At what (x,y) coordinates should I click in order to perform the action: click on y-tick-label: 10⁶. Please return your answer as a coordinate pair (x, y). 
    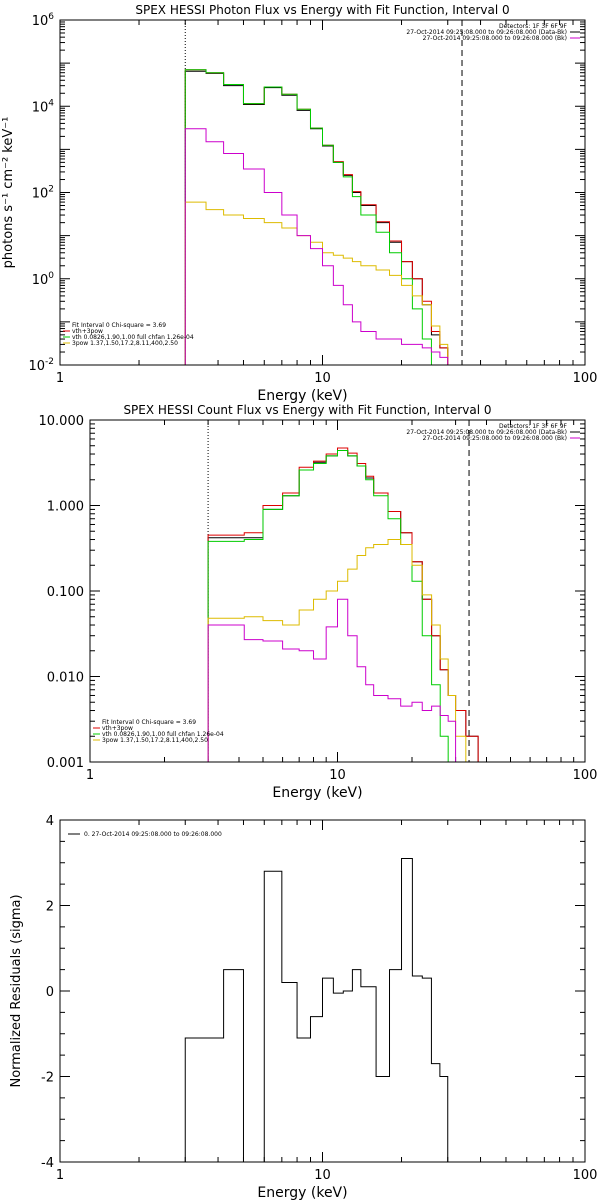
    Looking at the image, I should click on (43, 20).